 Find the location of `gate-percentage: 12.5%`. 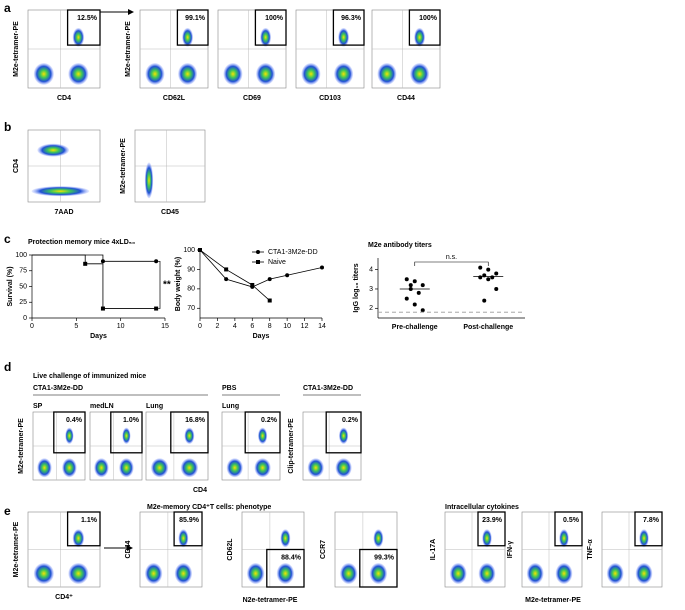

gate-percentage: 12.5% is located at coordinates (87, 18).